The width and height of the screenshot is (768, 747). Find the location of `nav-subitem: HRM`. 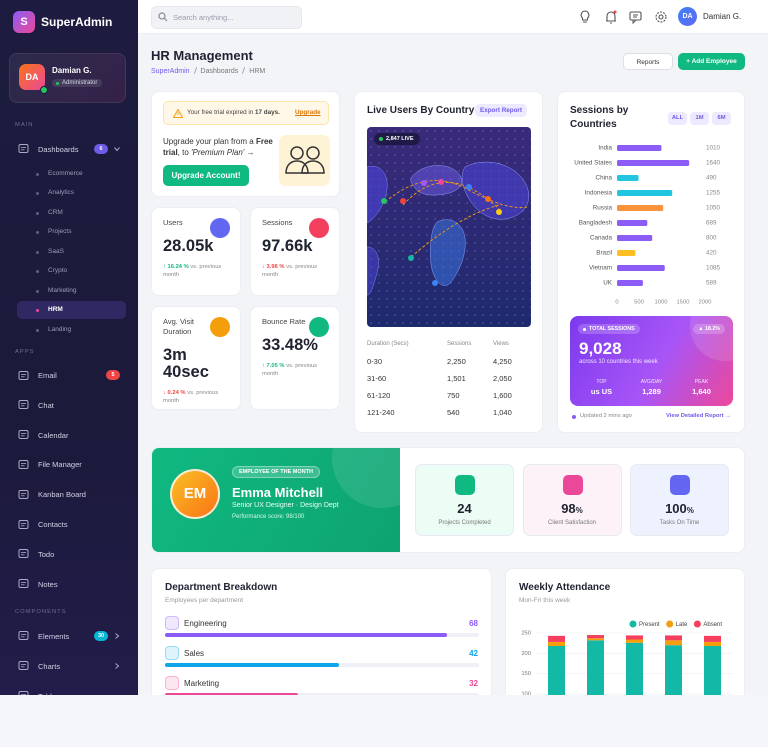

nav-subitem: HRM is located at coordinates (71, 310).